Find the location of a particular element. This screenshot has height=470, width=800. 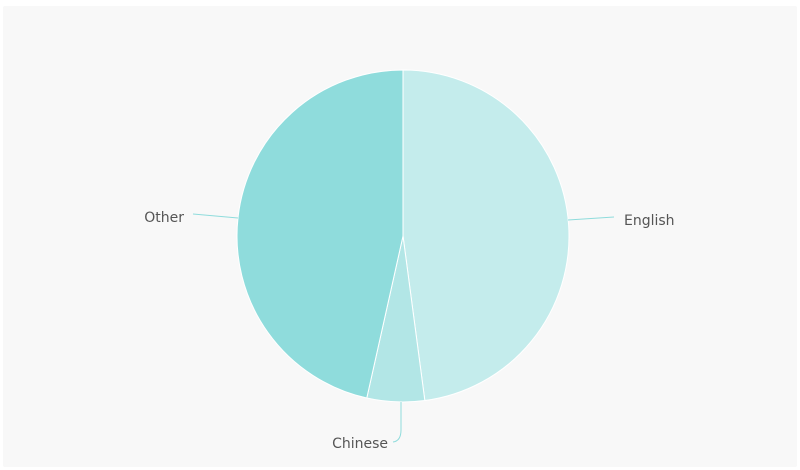

leader-line-english is located at coordinates (591, 218).